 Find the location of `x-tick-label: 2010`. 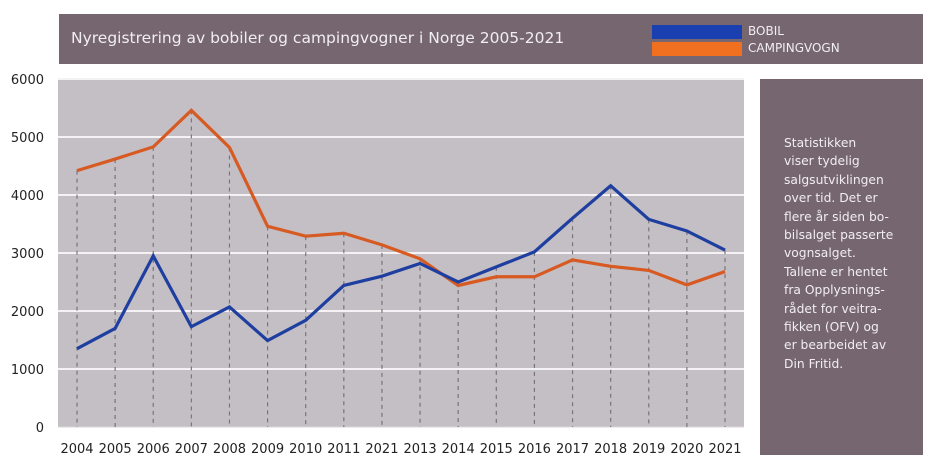

x-tick-label: 2010 is located at coordinates (305, 449).